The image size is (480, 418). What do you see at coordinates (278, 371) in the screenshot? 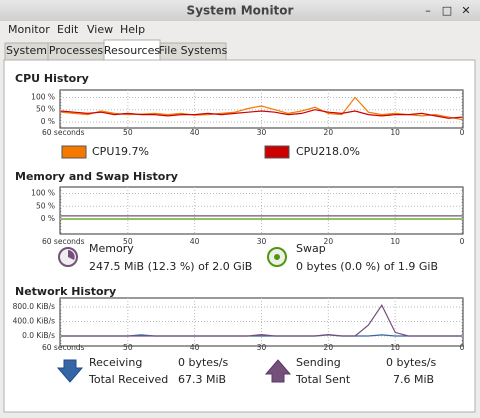
I see `send-icon` at bounding box center [278, 371].